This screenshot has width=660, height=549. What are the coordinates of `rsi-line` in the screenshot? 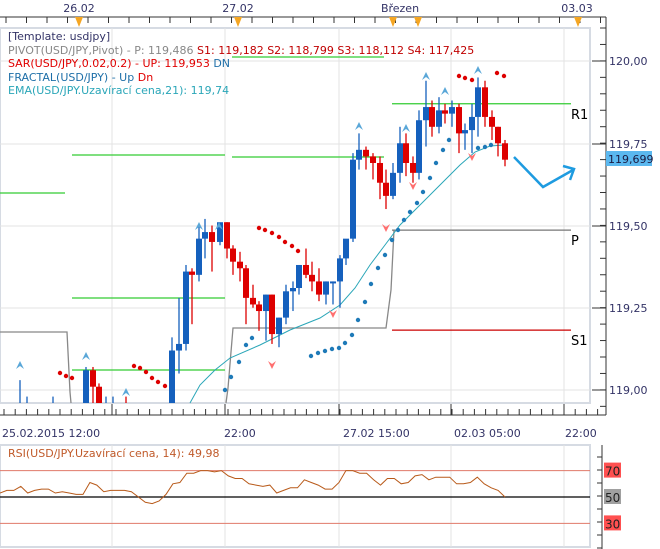 It's located at (253, 487).